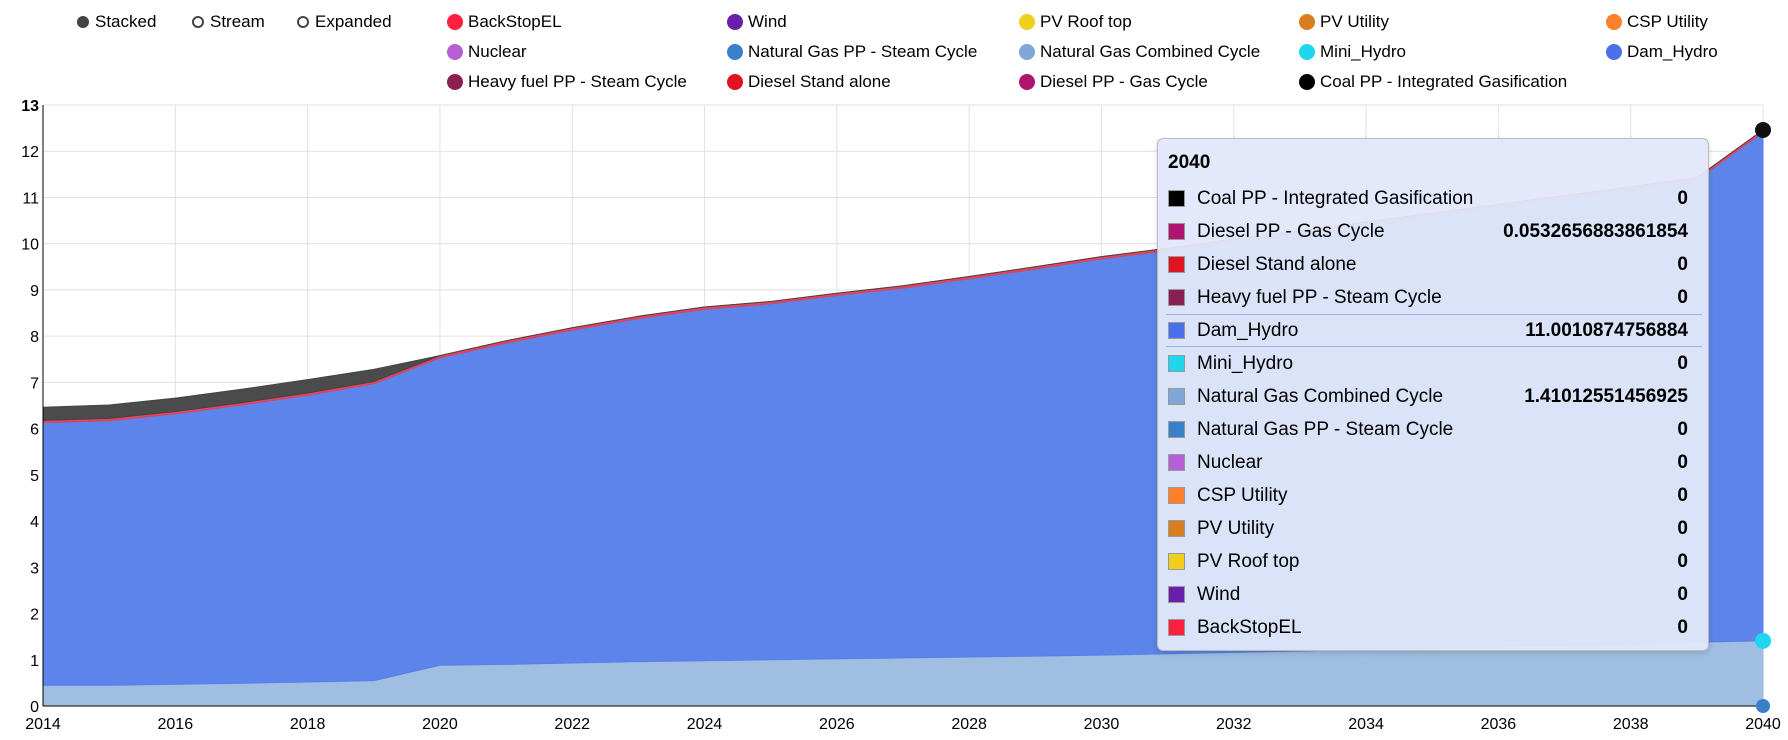 This screenshot has height=740, width=1788. What do you see at coordinates (1667, 21) in the screenshot?
I see `legend-label: CSP Utility` at bounding box center [1667, 21].